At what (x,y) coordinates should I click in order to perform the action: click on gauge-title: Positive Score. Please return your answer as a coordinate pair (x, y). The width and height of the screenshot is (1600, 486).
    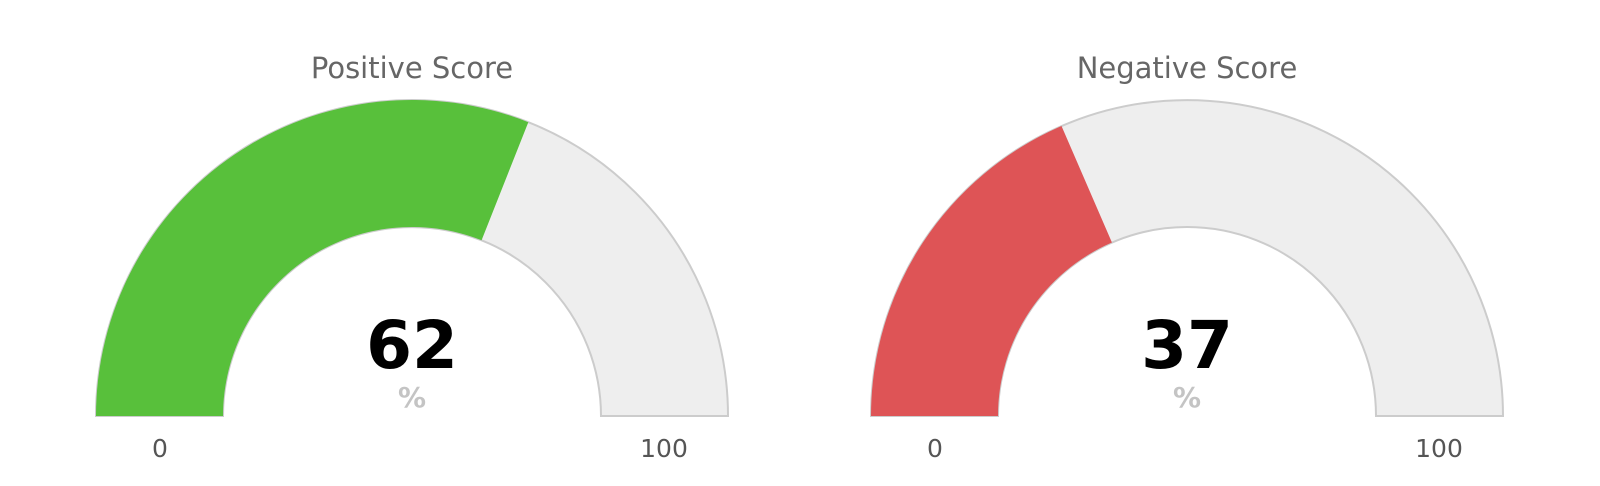
    Looking at the image, I should click on (412, 68).